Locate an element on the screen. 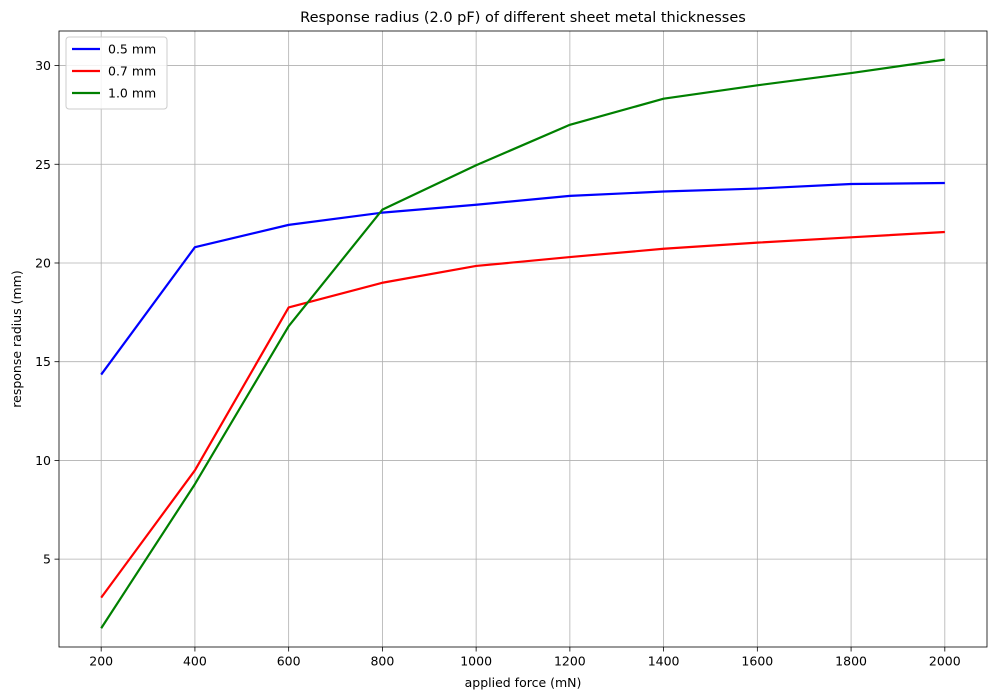 This screenshot has width=997, height=699. y-tick-label: 5 is located at coordinates (47, 559).